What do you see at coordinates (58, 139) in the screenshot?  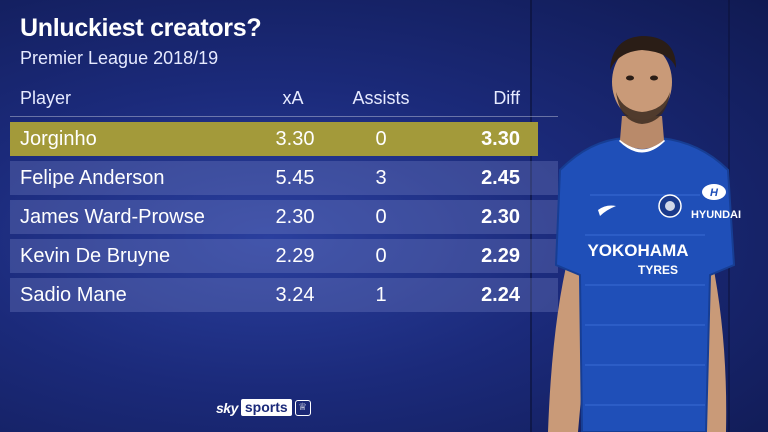 I see `player-name: Jorginho` at bounding box center [58, 139].